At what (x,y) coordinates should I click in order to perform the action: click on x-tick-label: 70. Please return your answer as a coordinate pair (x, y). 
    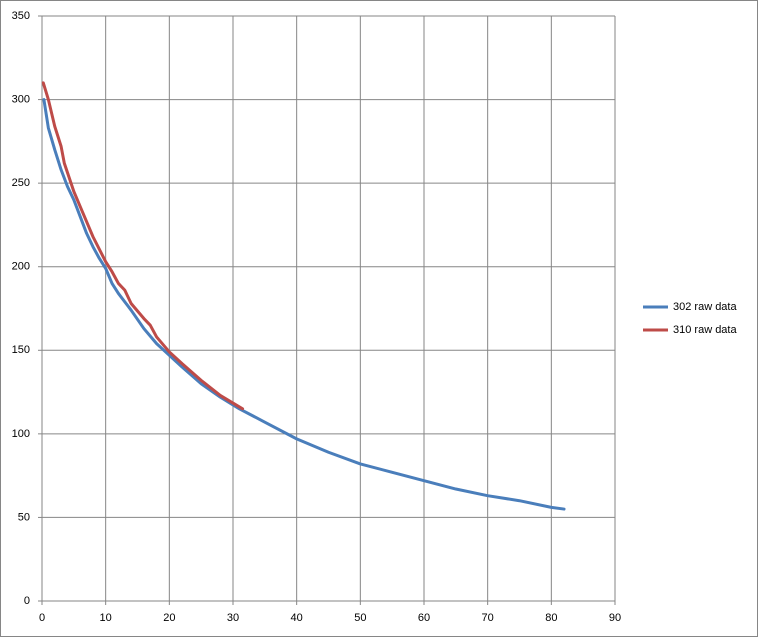
    Looking at the image, I should click on (488, 618).